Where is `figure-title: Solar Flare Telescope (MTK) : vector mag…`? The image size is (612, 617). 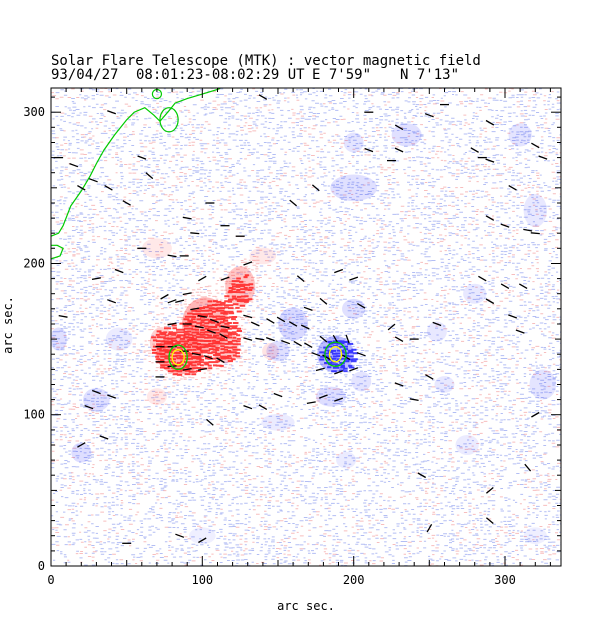 figure-title: Solar Flare Telescope (MTK) : vector mag… is located at coordinates (266, 61).